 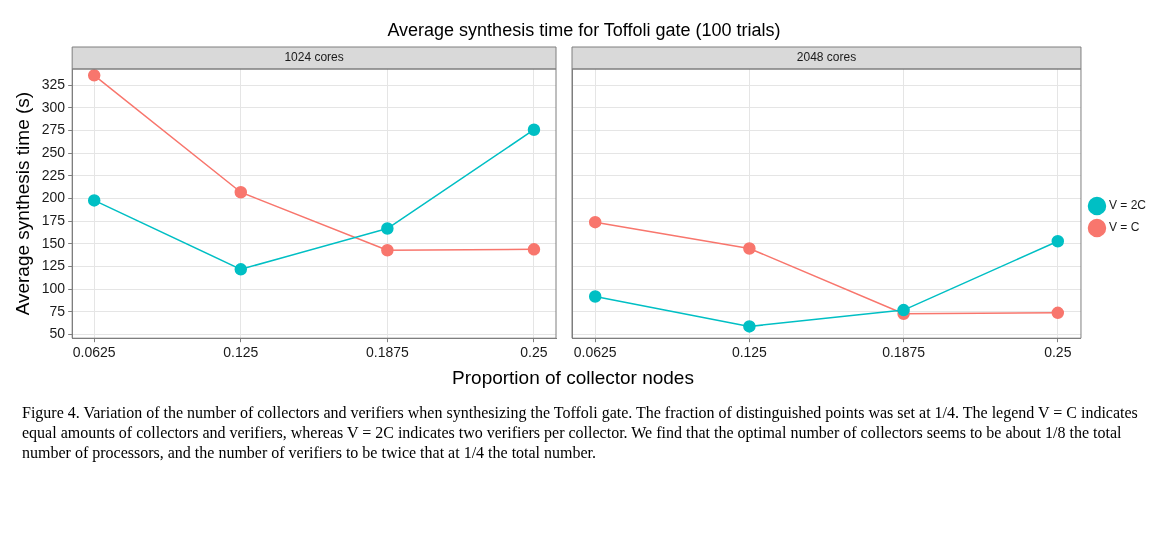 What do you see at coordinates (1124, 227) in the screenshot?
I see `legend-label: V = C` at bounding box center [1124, 227].